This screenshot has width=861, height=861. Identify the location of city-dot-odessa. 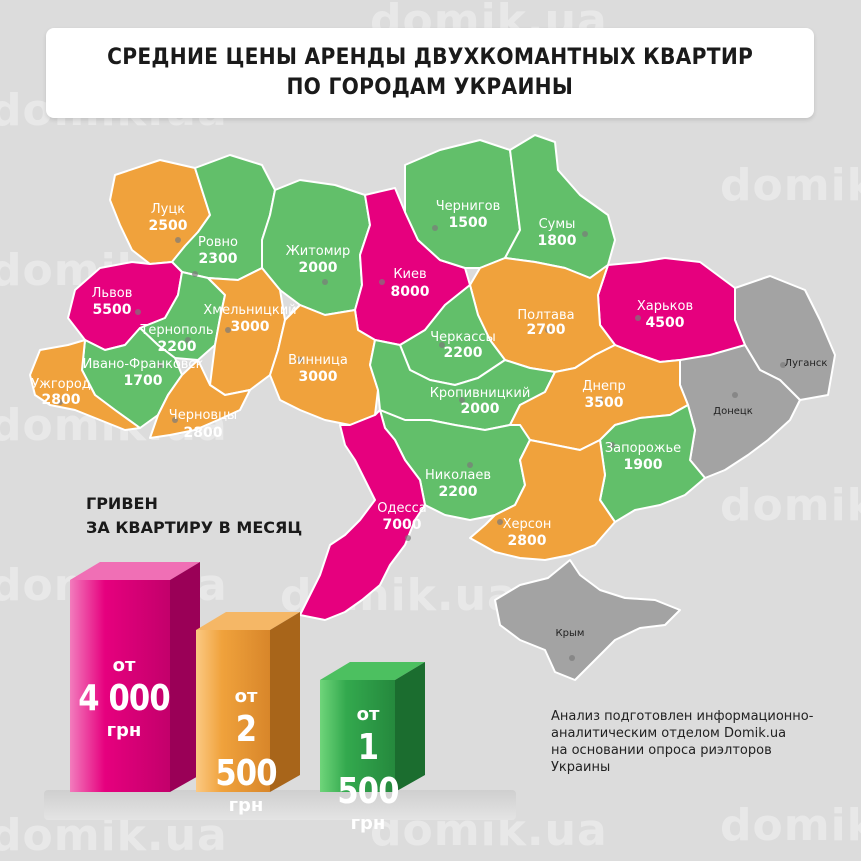
(408, 538).